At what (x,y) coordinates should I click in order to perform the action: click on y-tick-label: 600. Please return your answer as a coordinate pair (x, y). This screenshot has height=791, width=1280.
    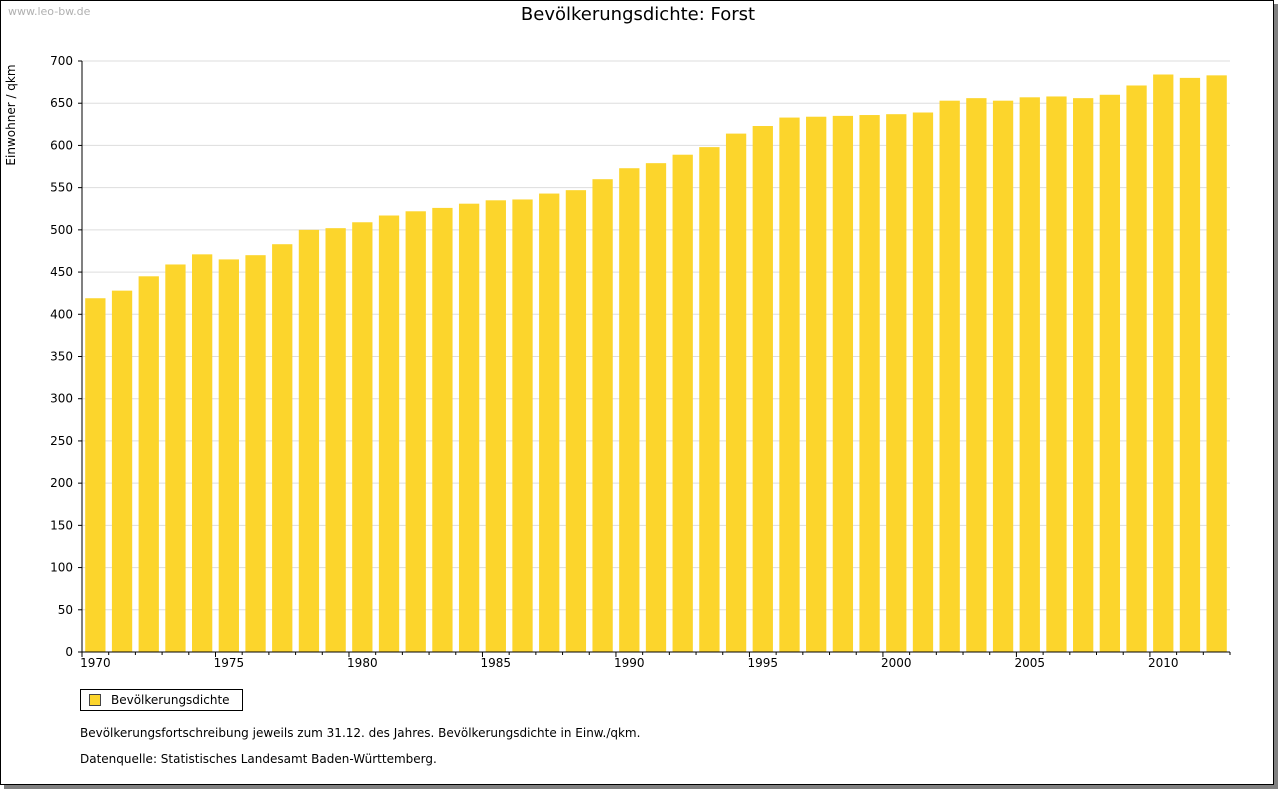
    Looking at the image, I should click on (61, 145).